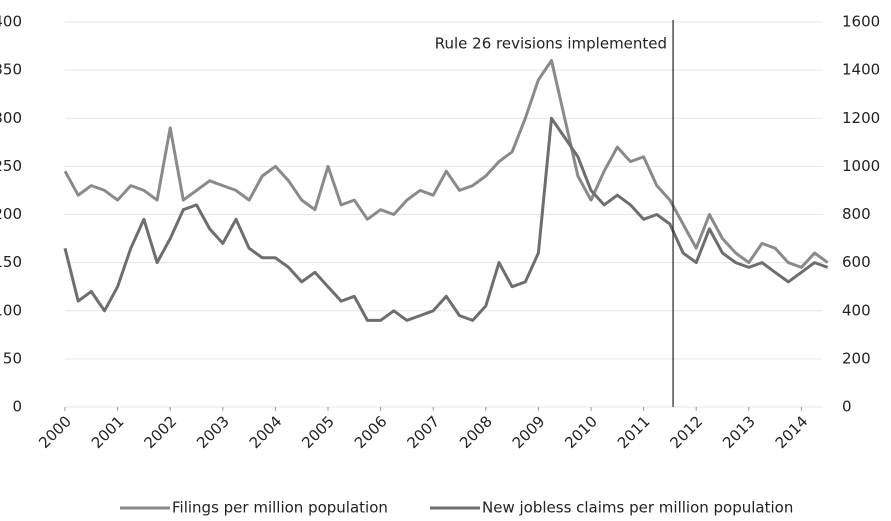 The image size is (891, 521). I want to click on y-tick-label: 0, so click(17, 407).